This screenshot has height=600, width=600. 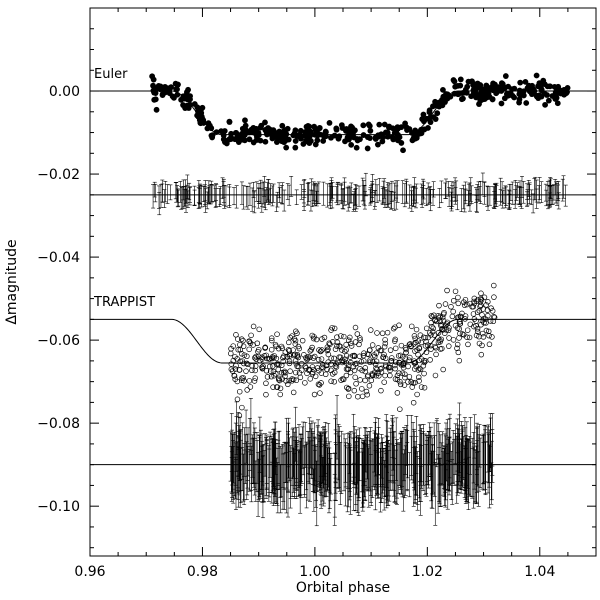 What do you see at coordinates (111, 74) in the screenshot?
I see `euler-label: Euler` at bounding box center [111, 74].